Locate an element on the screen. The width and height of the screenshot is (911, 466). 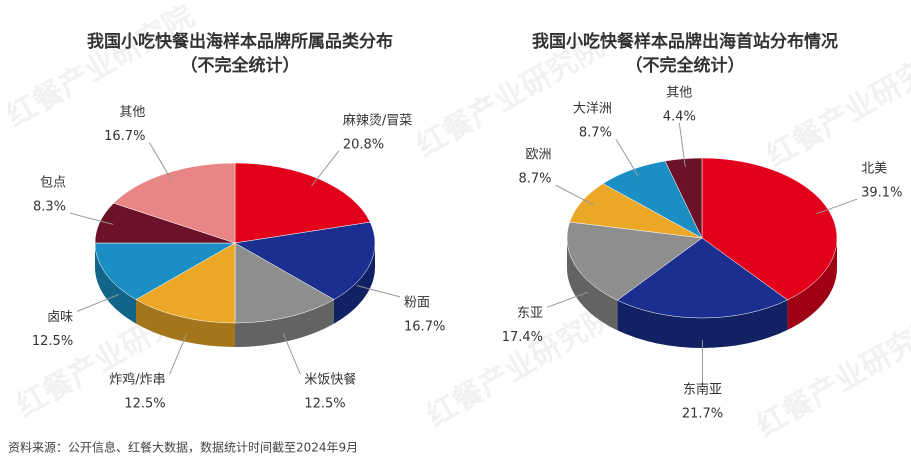
slice-label: 米饭快餐 is located at coordinates (330, 380).